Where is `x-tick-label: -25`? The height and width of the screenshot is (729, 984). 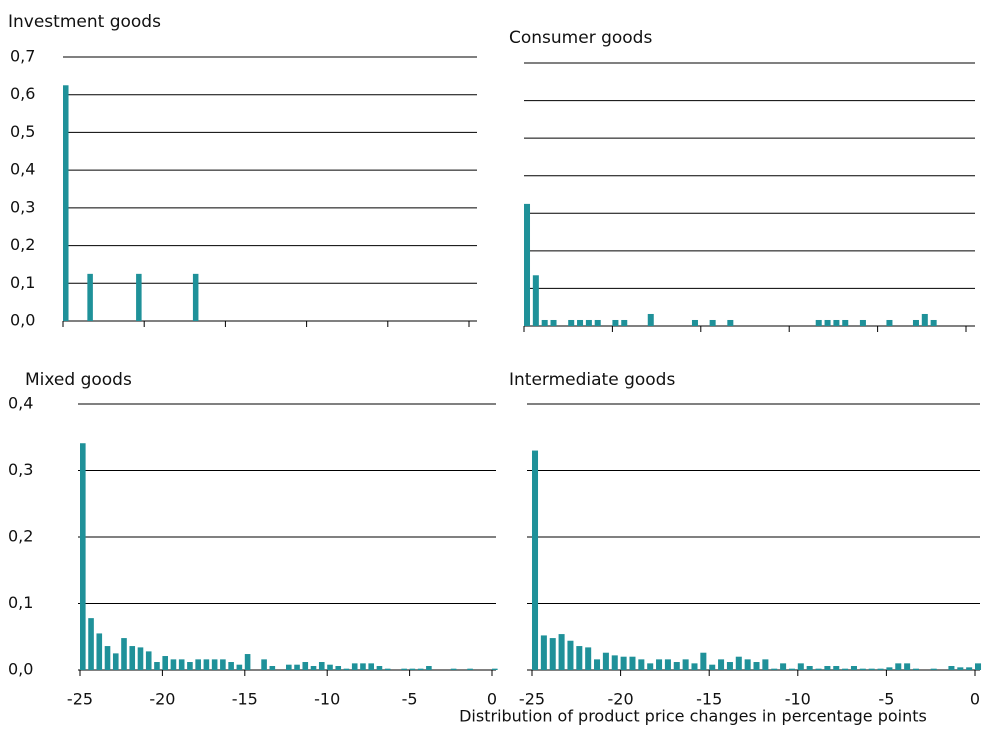 x-tick-label: -25 is located at coordinates (80, 699).